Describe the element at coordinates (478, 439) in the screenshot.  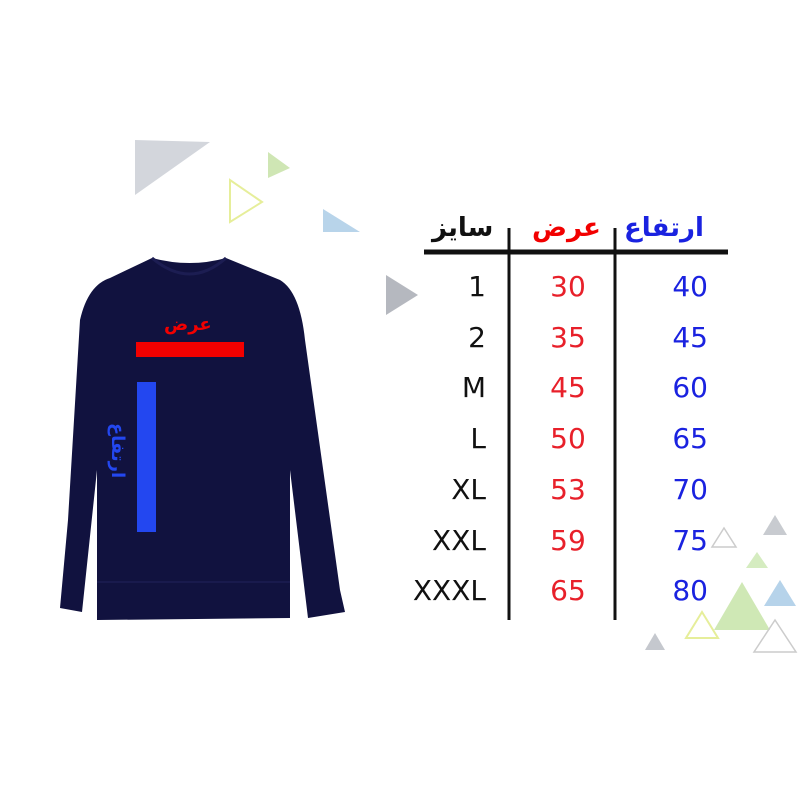
I see `cell-size: L` at that location.